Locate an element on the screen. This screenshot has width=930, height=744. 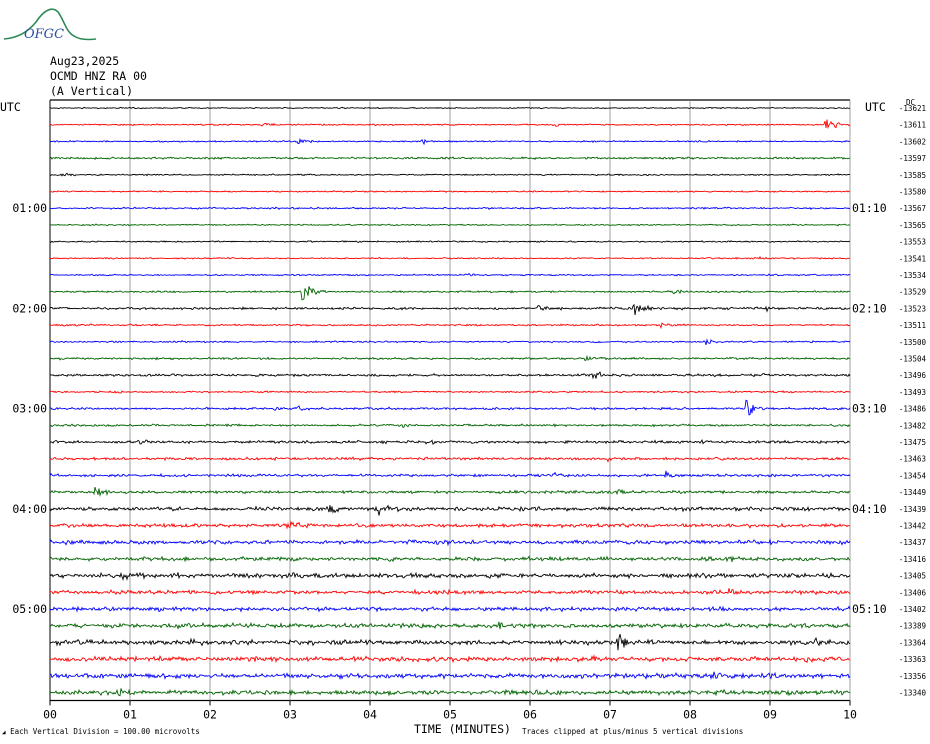
dc-offset-label: -13439 is located at coordinates (912, 509).